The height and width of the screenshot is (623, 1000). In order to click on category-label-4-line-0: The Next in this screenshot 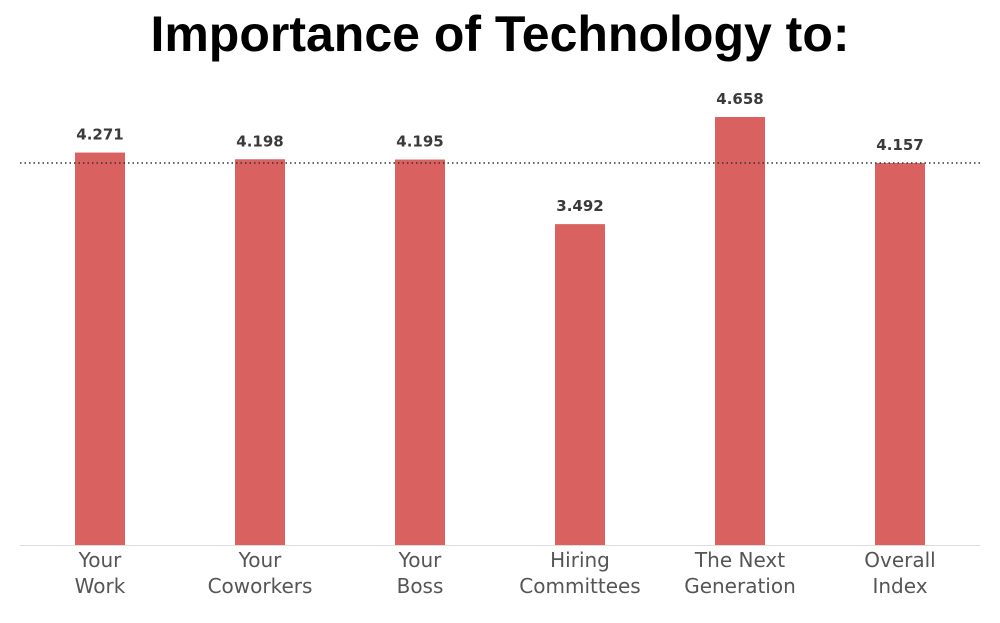, I will do `click(739, 560)`.